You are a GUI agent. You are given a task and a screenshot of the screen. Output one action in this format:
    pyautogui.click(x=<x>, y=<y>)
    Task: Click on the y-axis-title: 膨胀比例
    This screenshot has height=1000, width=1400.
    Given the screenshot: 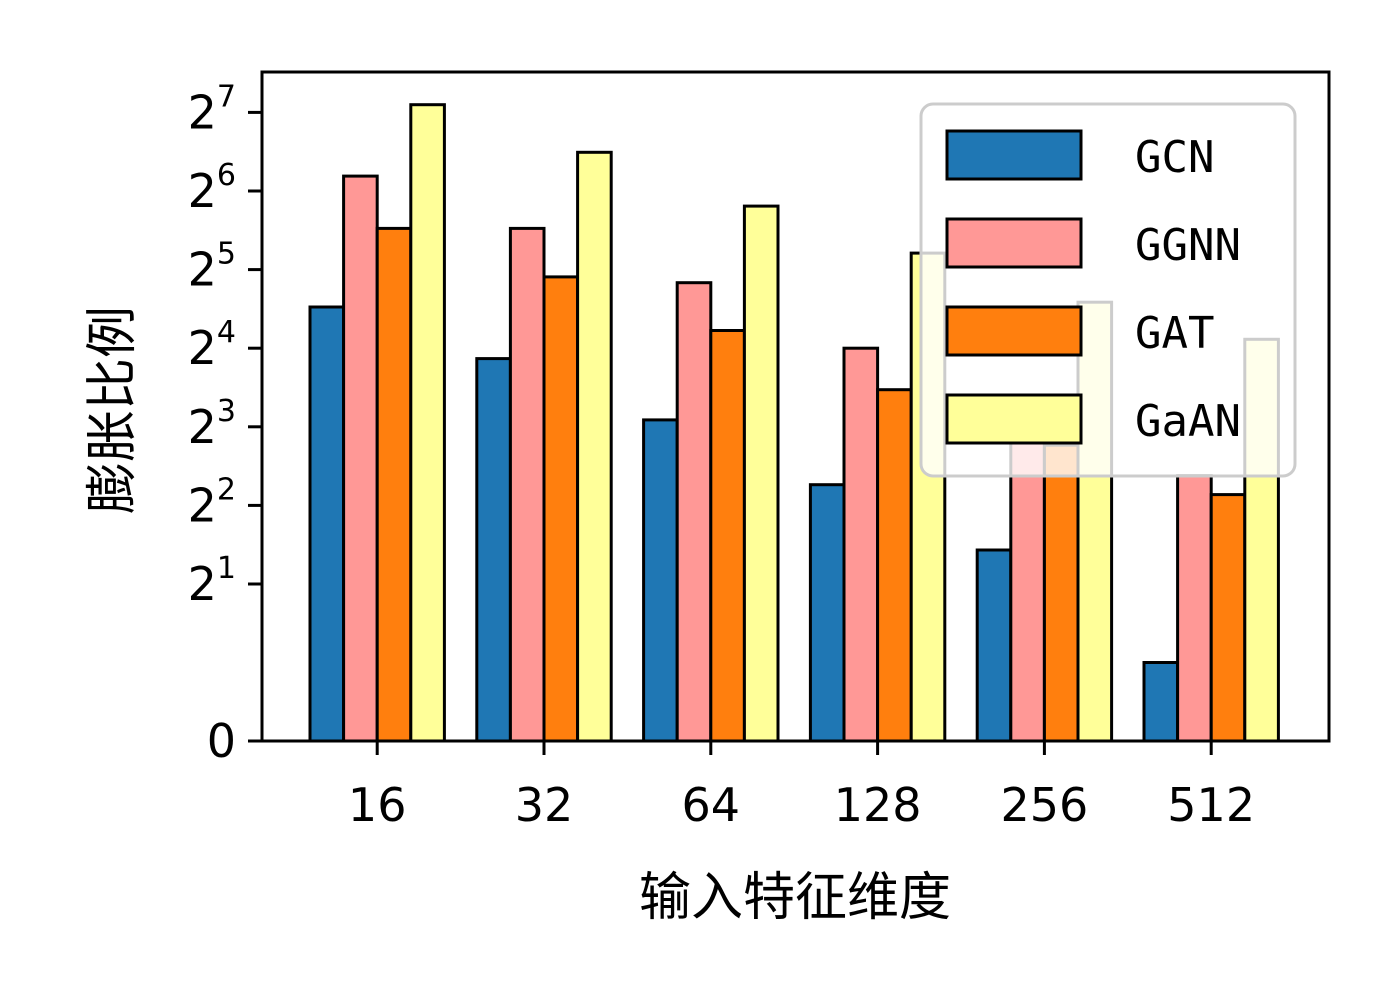 What is the action you would take?
    pyautogui.click(x=113, y=410)
    